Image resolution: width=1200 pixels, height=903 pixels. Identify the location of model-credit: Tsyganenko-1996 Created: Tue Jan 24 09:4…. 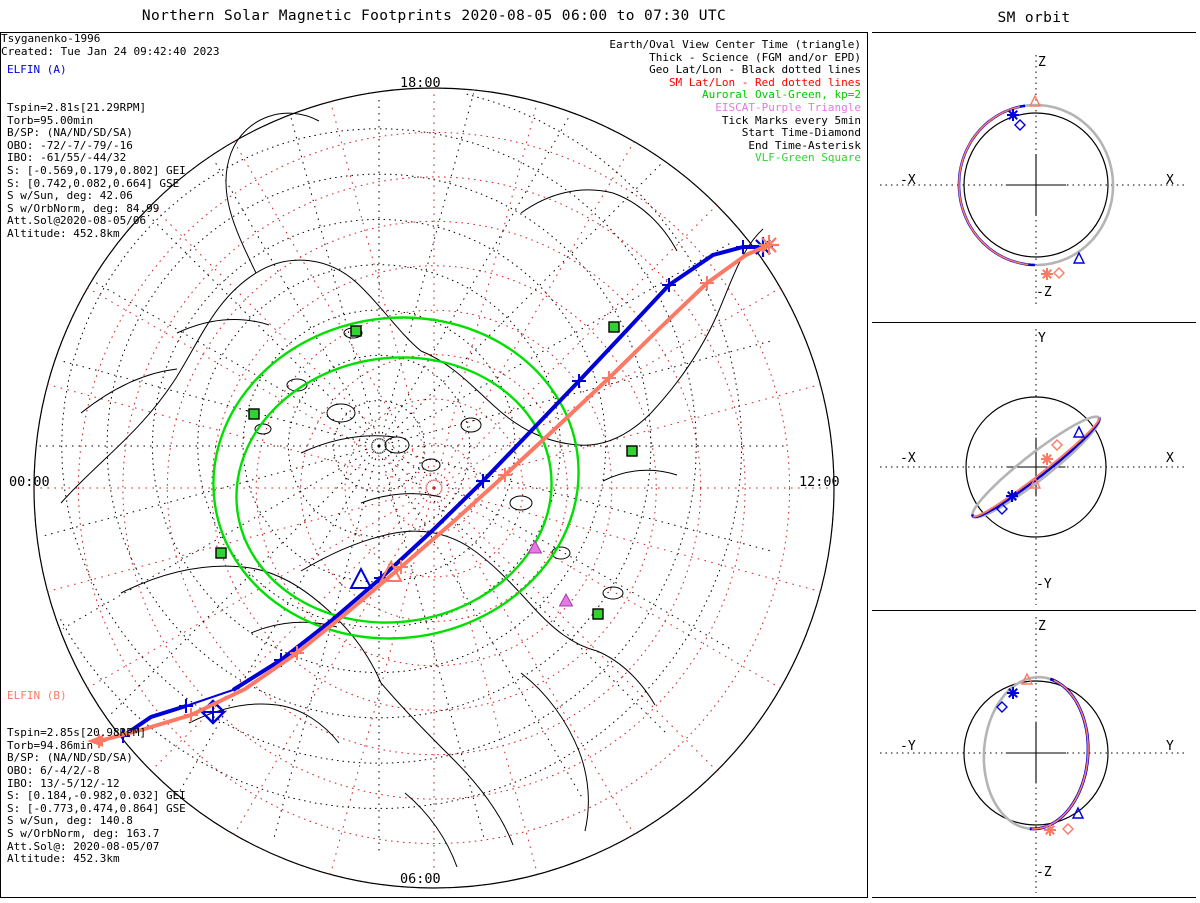
(110, 45).